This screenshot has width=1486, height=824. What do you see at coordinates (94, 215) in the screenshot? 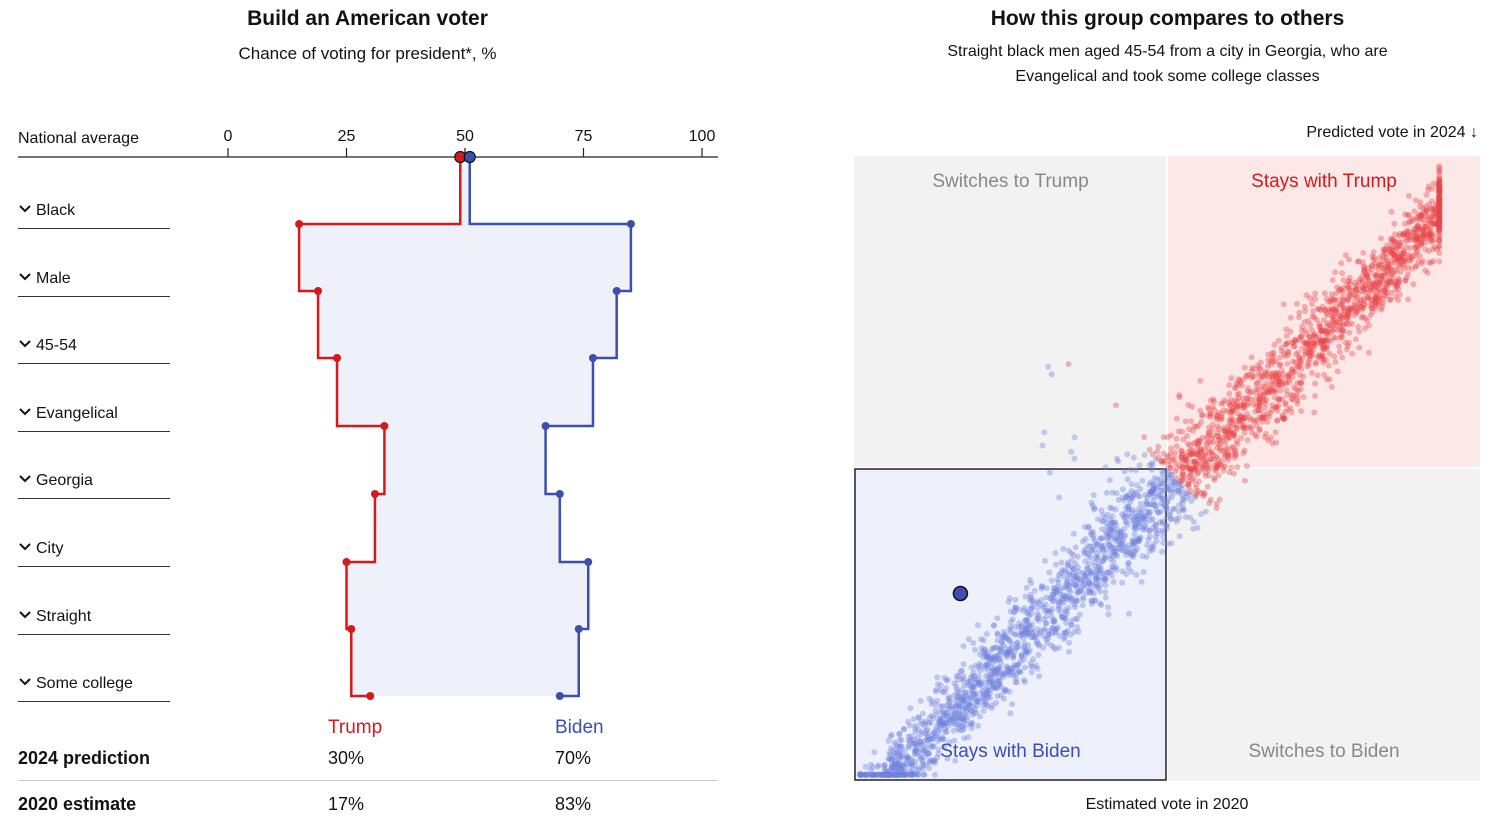
I see `trait-row: Black` at bounding box center [94, 215].